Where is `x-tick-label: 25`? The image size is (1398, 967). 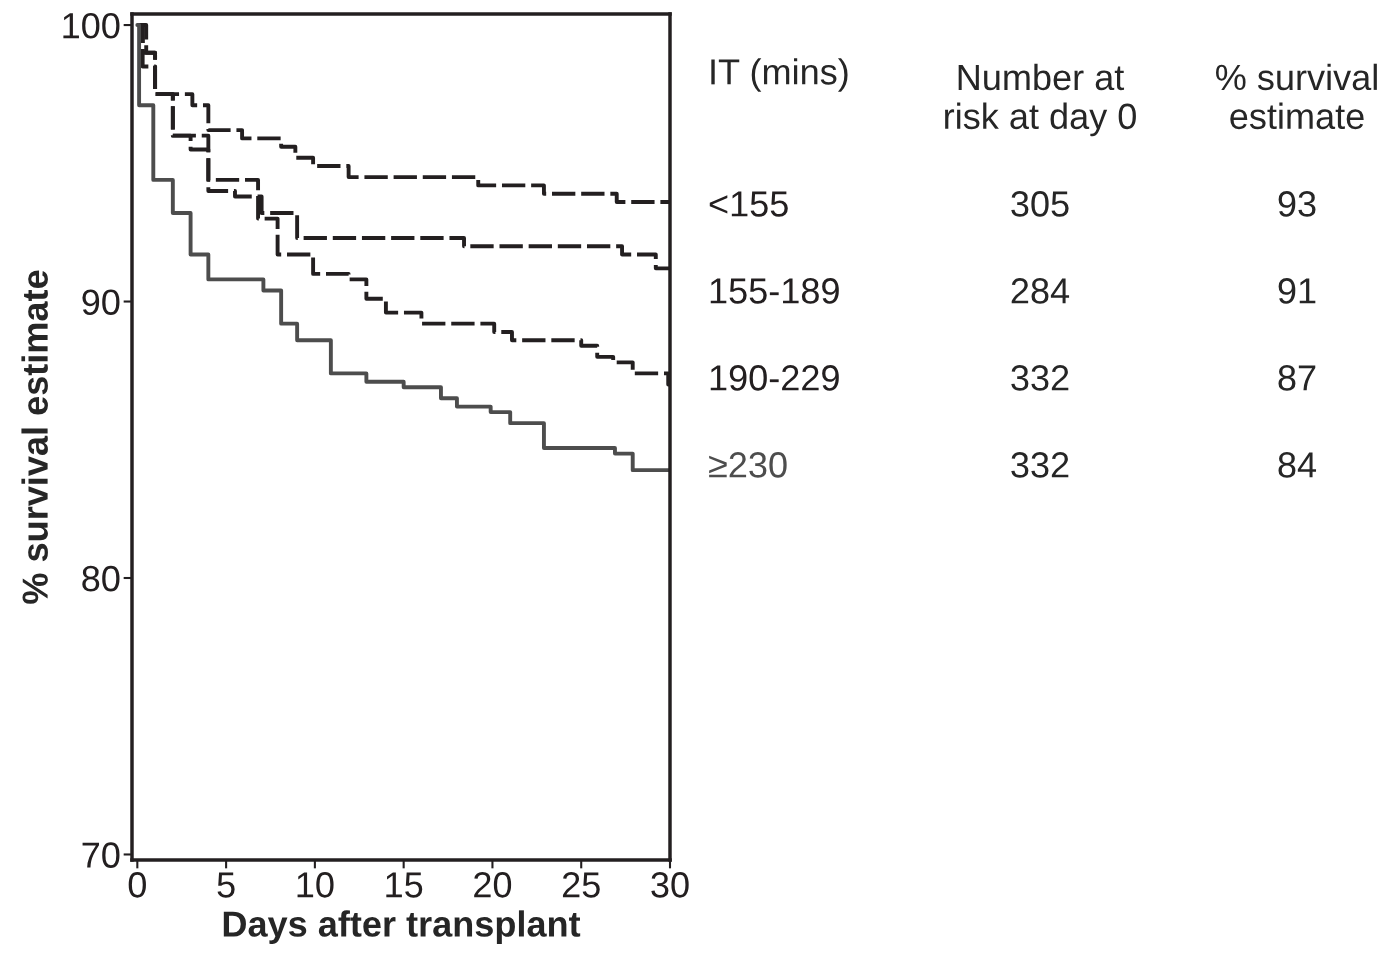 x-tick-label: 25 is located at coordinates (581, 885).